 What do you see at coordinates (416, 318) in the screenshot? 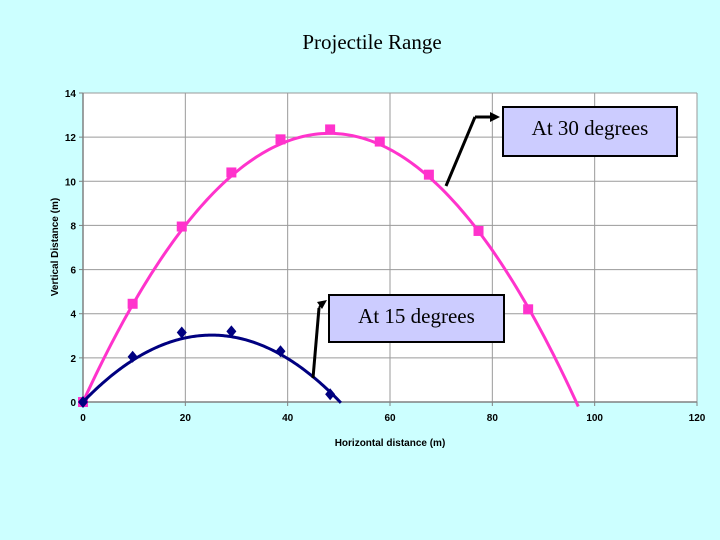
I see `callout-15-degrees: At 15 degrees` at bounding box center [416, 318].